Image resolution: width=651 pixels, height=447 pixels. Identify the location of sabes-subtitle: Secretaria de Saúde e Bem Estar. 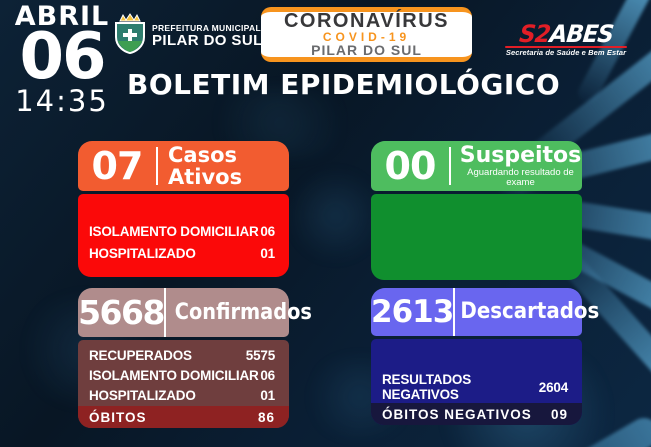
(566, 52).